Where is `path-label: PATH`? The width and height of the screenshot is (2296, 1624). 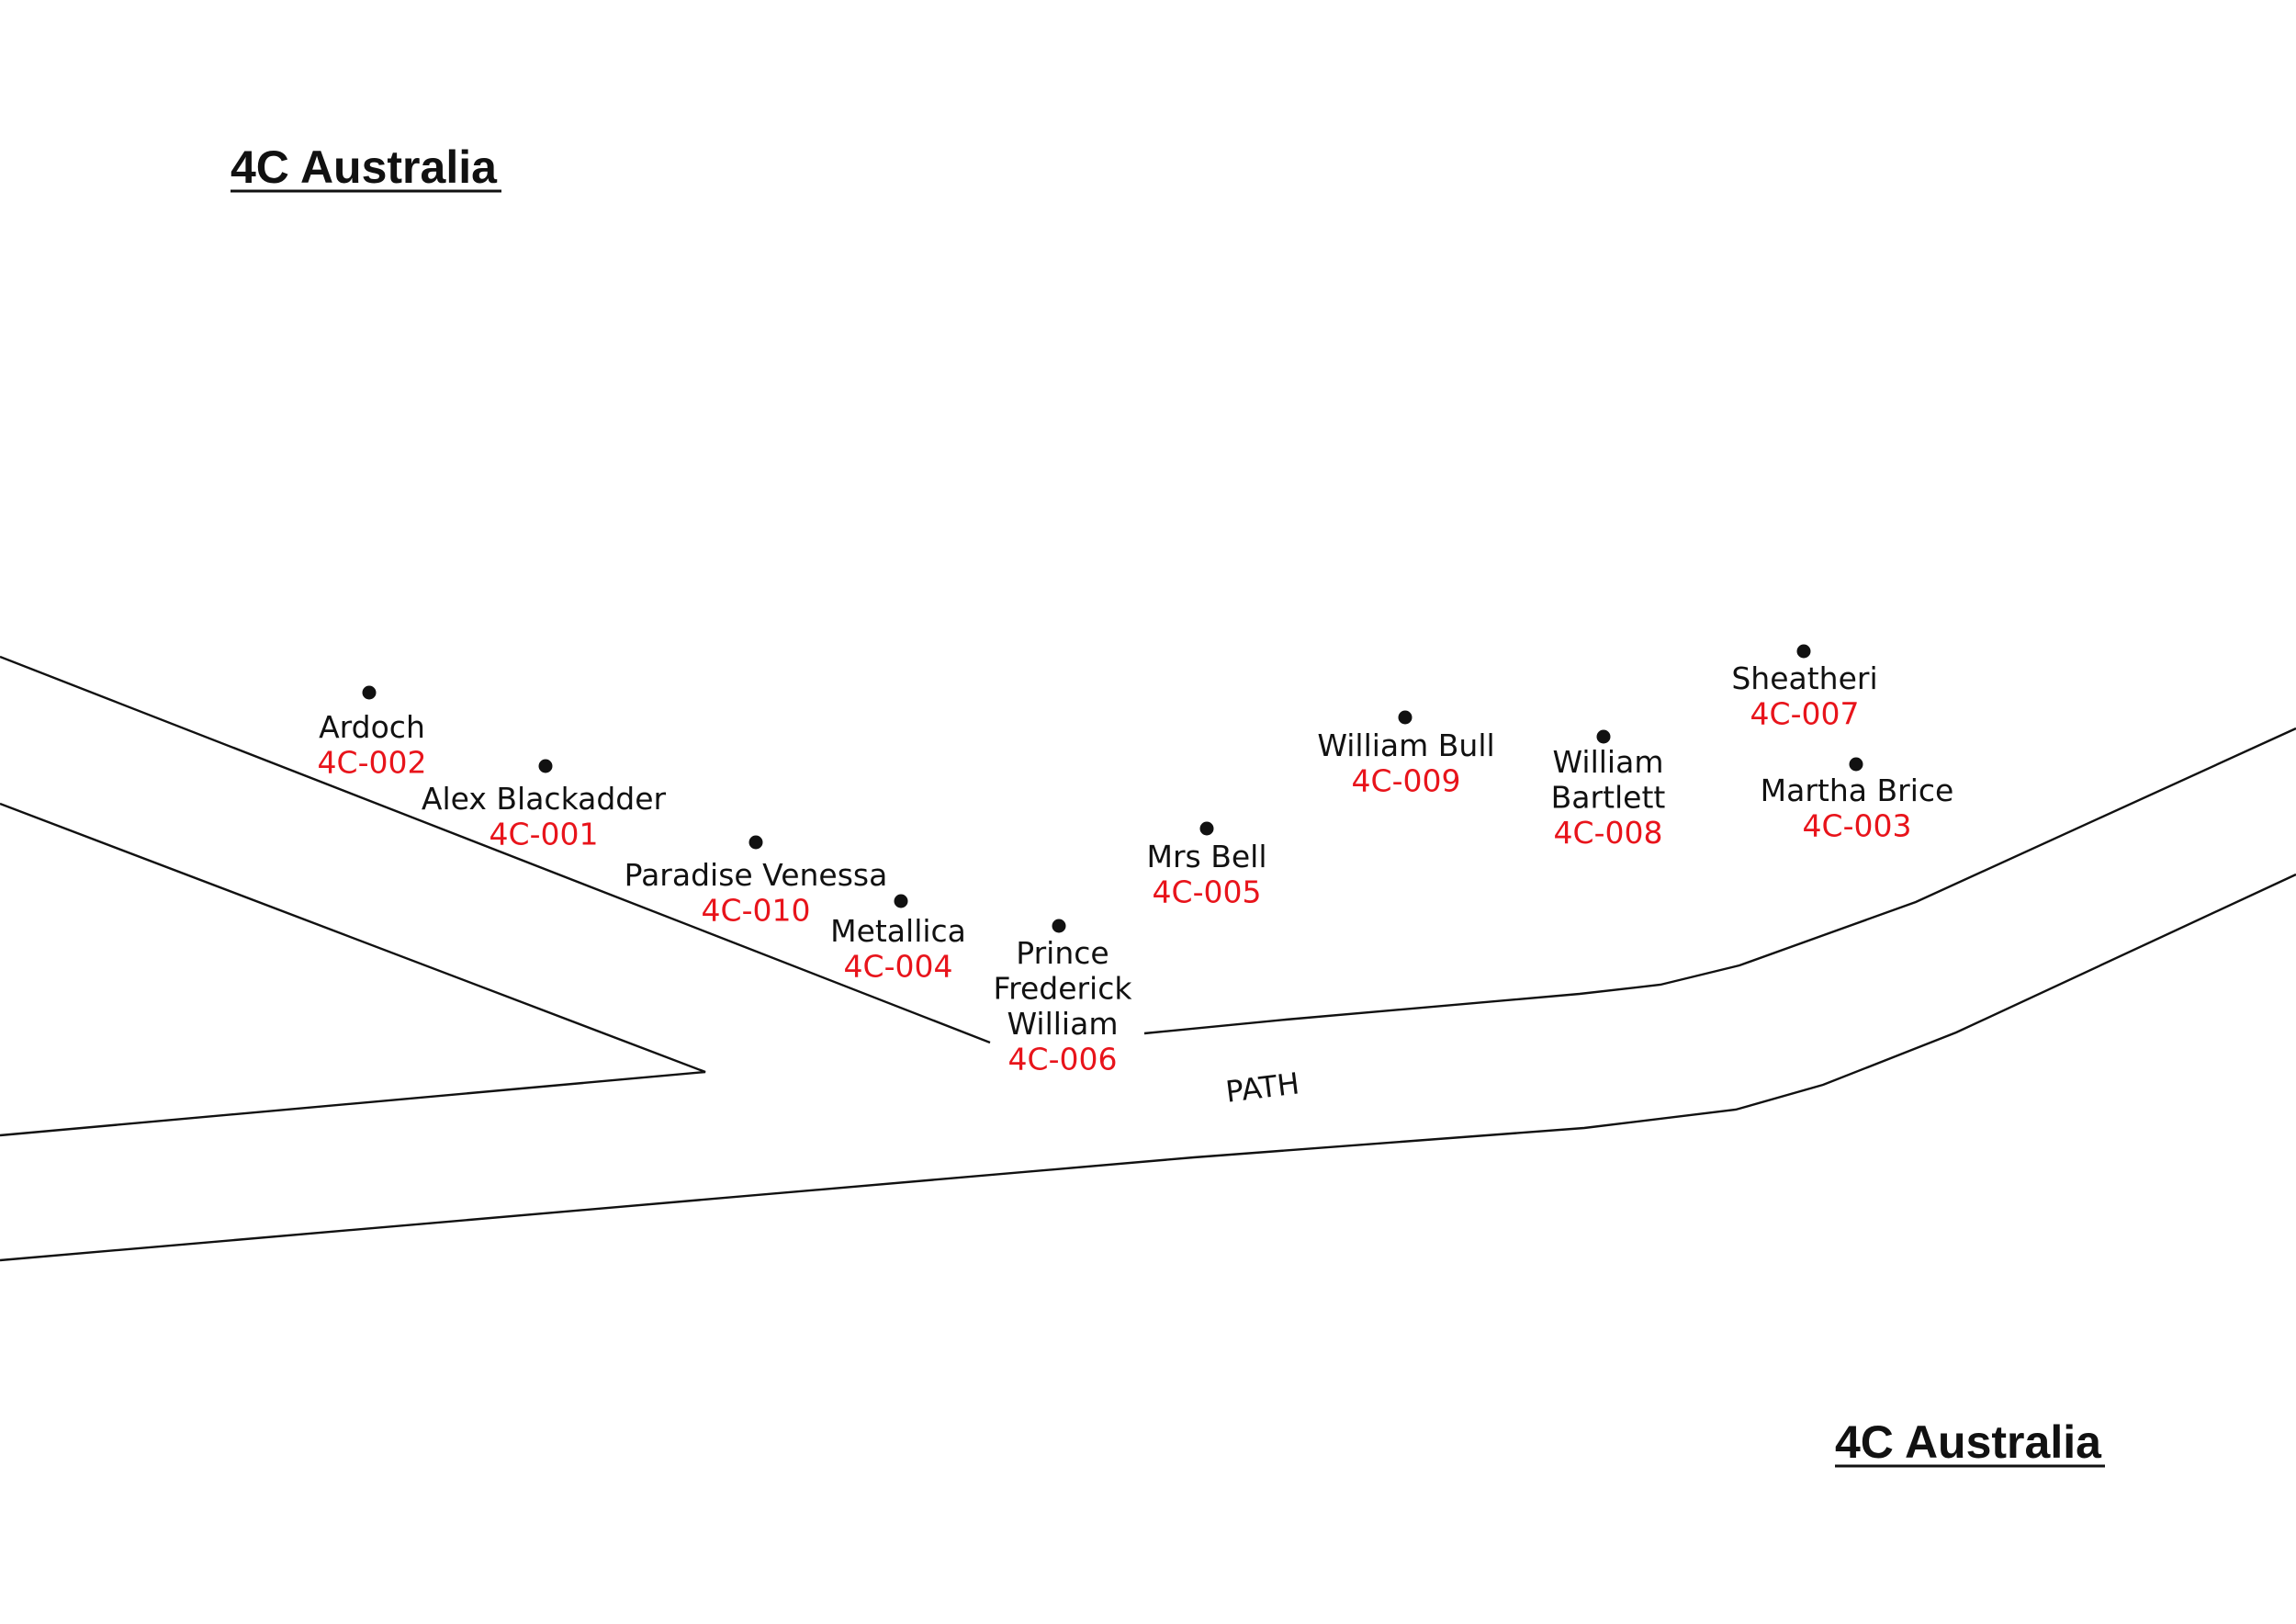 path-label: PATH is located at coordinates (1263, 1087).